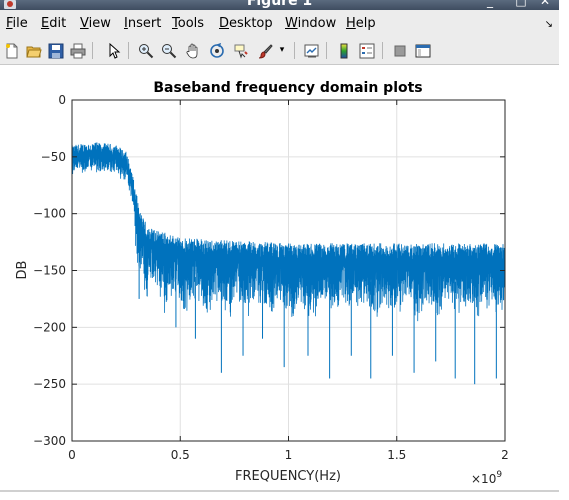  What do you see at coordinates (311, 50) in the screenshot?
I see `link-plot-icon` at bounding box center [311, 50].